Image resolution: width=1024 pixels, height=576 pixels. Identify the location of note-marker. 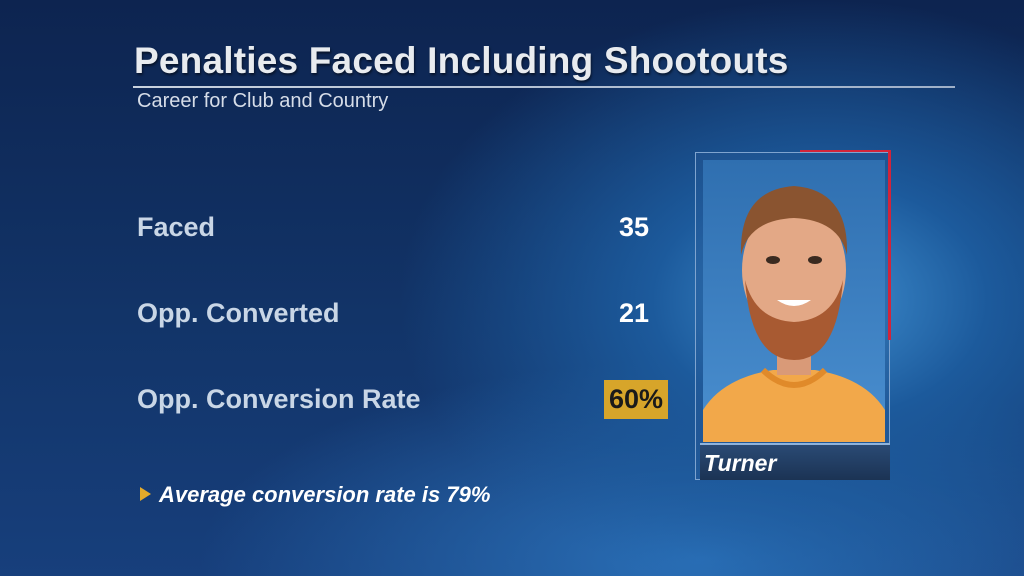
(145, 494).